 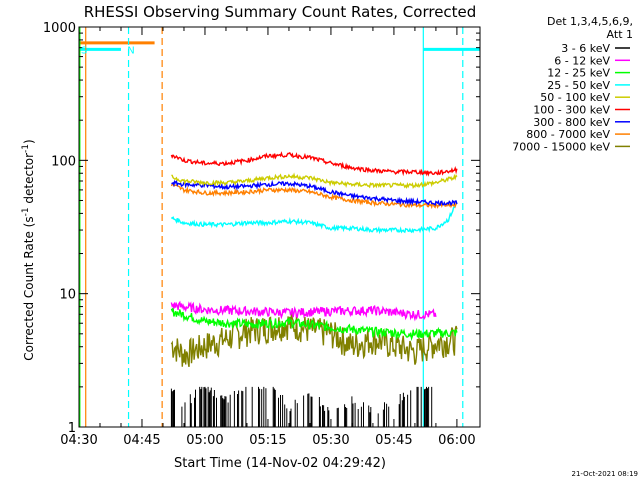 I want to click on legend-label: 100 - 300 keV, so click(x=571, y=110).